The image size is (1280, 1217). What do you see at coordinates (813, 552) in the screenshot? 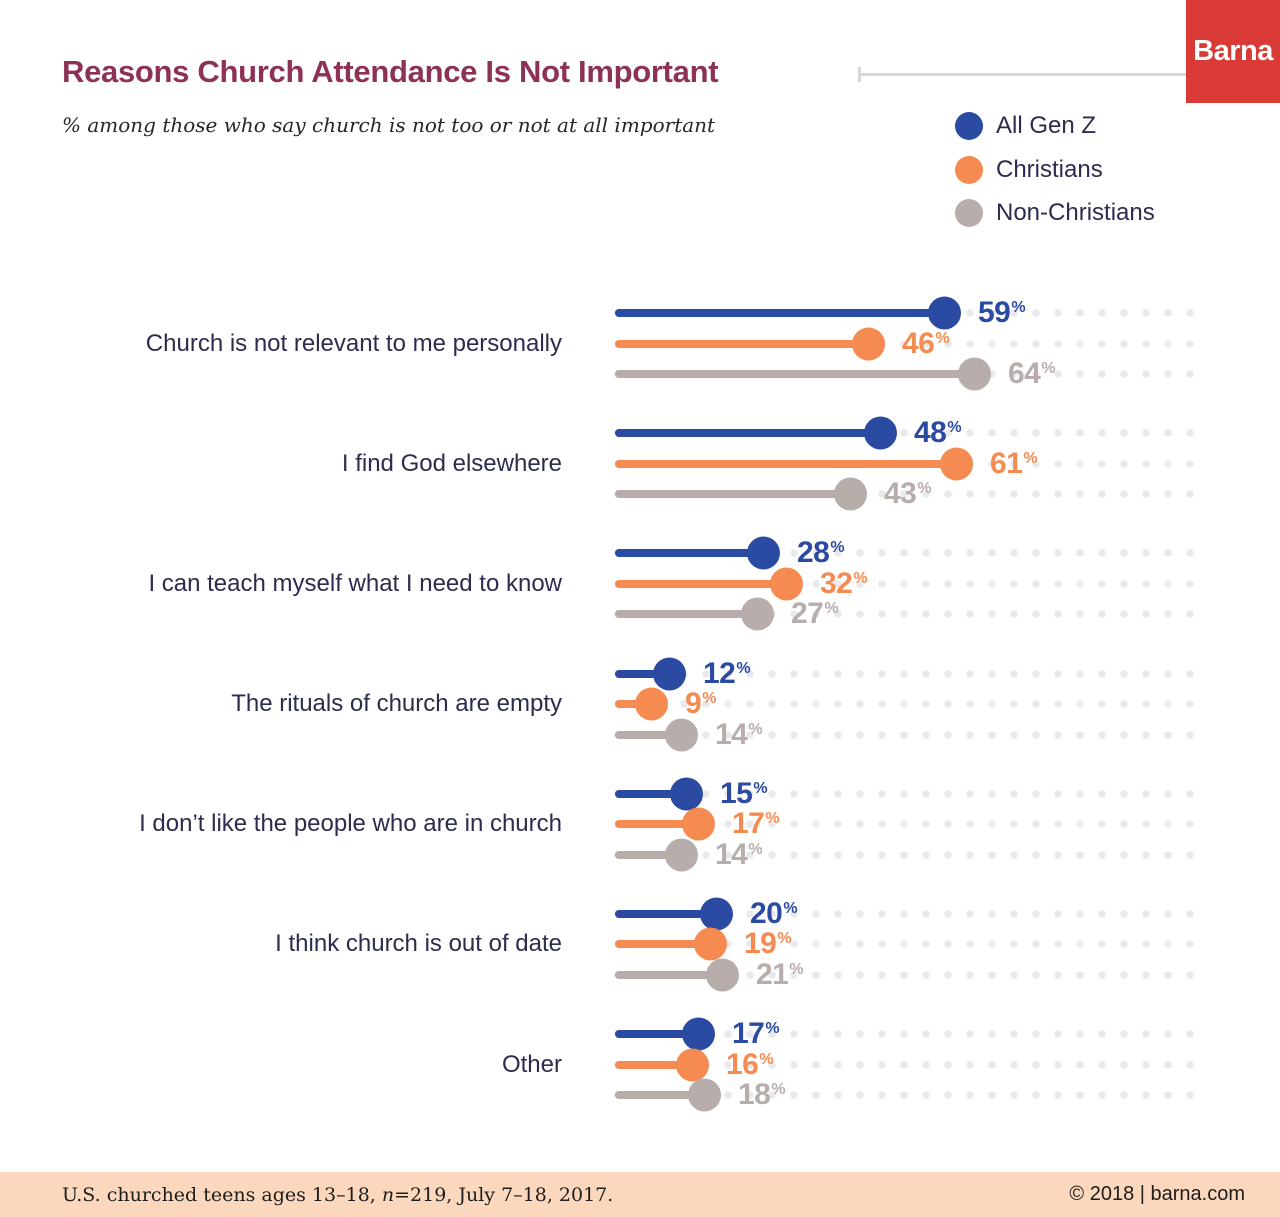
I see `value-number: 28` at bounding box center [813, 552].